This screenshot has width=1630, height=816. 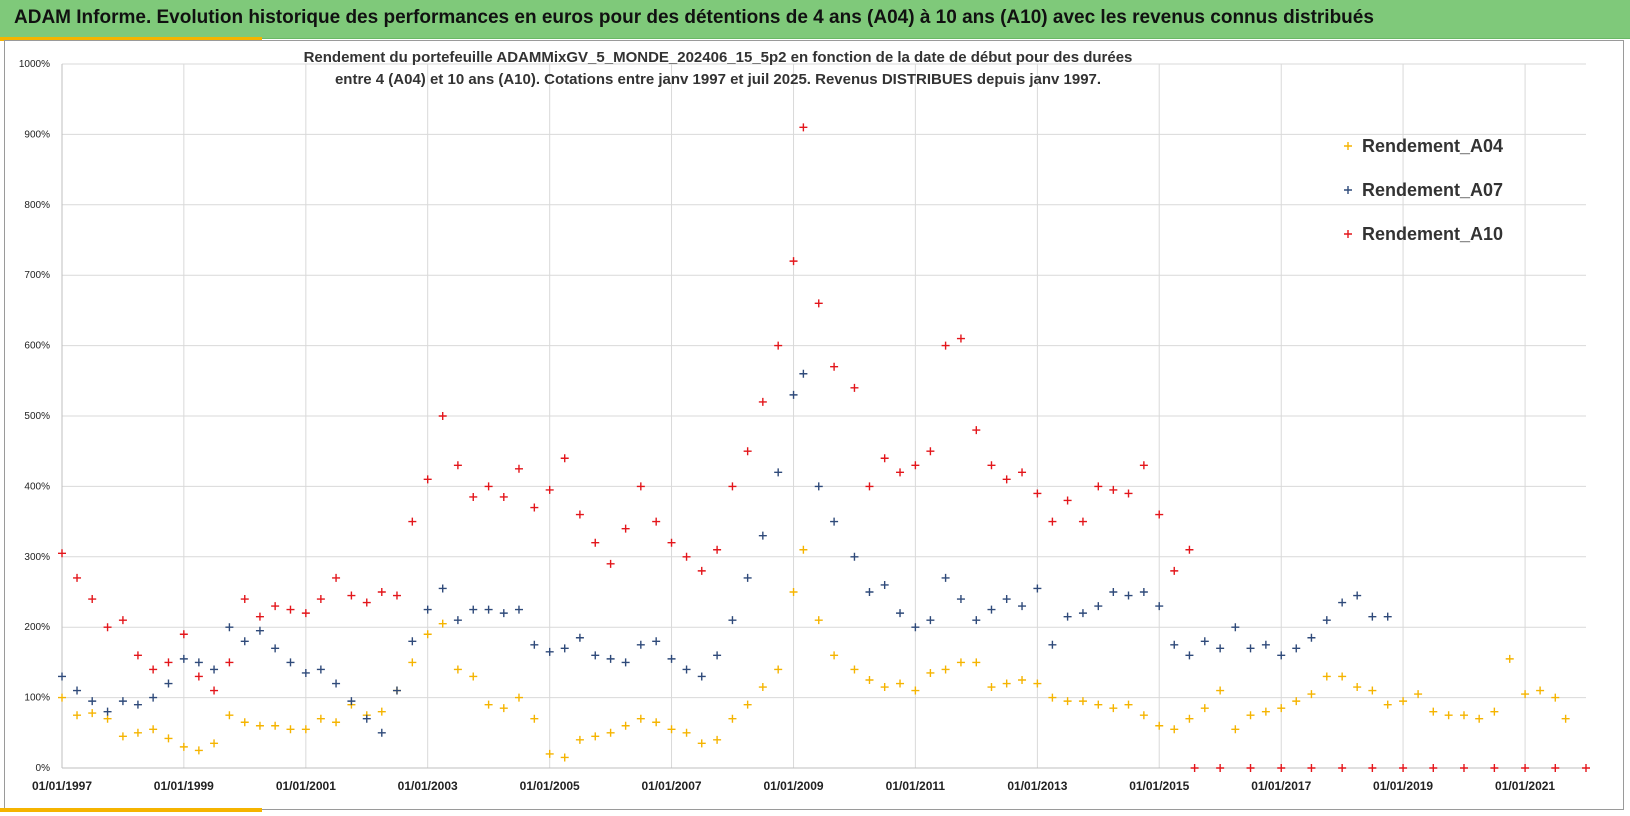 What do you see at coordinates (37, 205) in the screenshot?
I see `y-tick-label: 800%` at bounding box center [37, 205].